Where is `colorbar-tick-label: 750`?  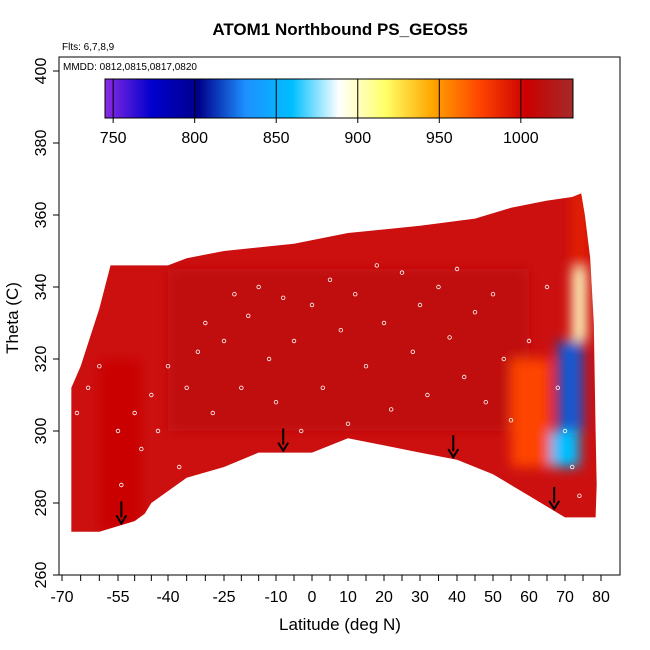
colorbar-tick-label: 750 is located at coordinates (113, 138).